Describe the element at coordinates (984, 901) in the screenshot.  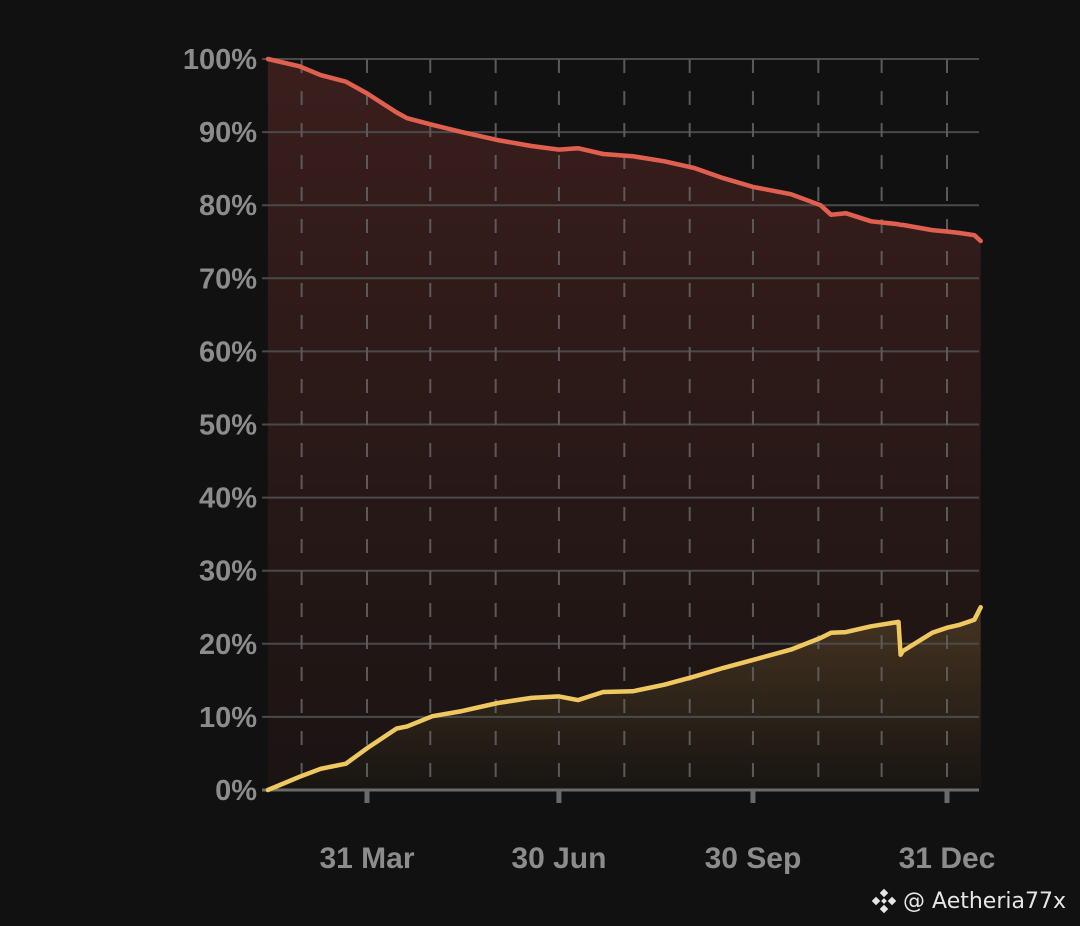
I see `watermark-text: @ Aetheria77x` at that location.